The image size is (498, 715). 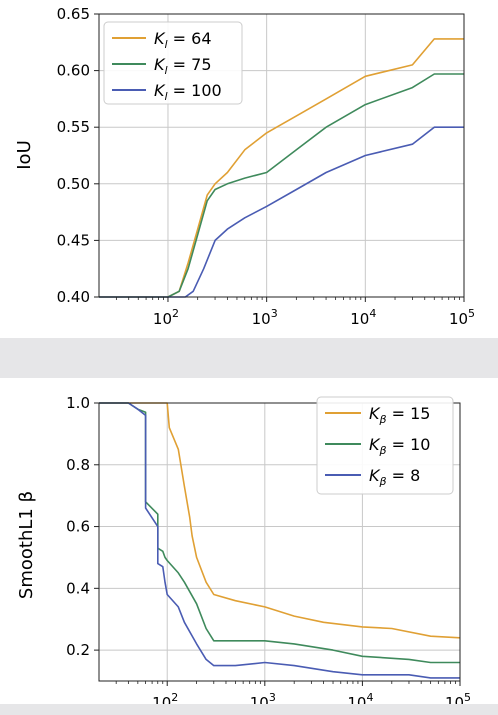 I want to click on y-tick-label: 0.60, so click(x=73, y=71).